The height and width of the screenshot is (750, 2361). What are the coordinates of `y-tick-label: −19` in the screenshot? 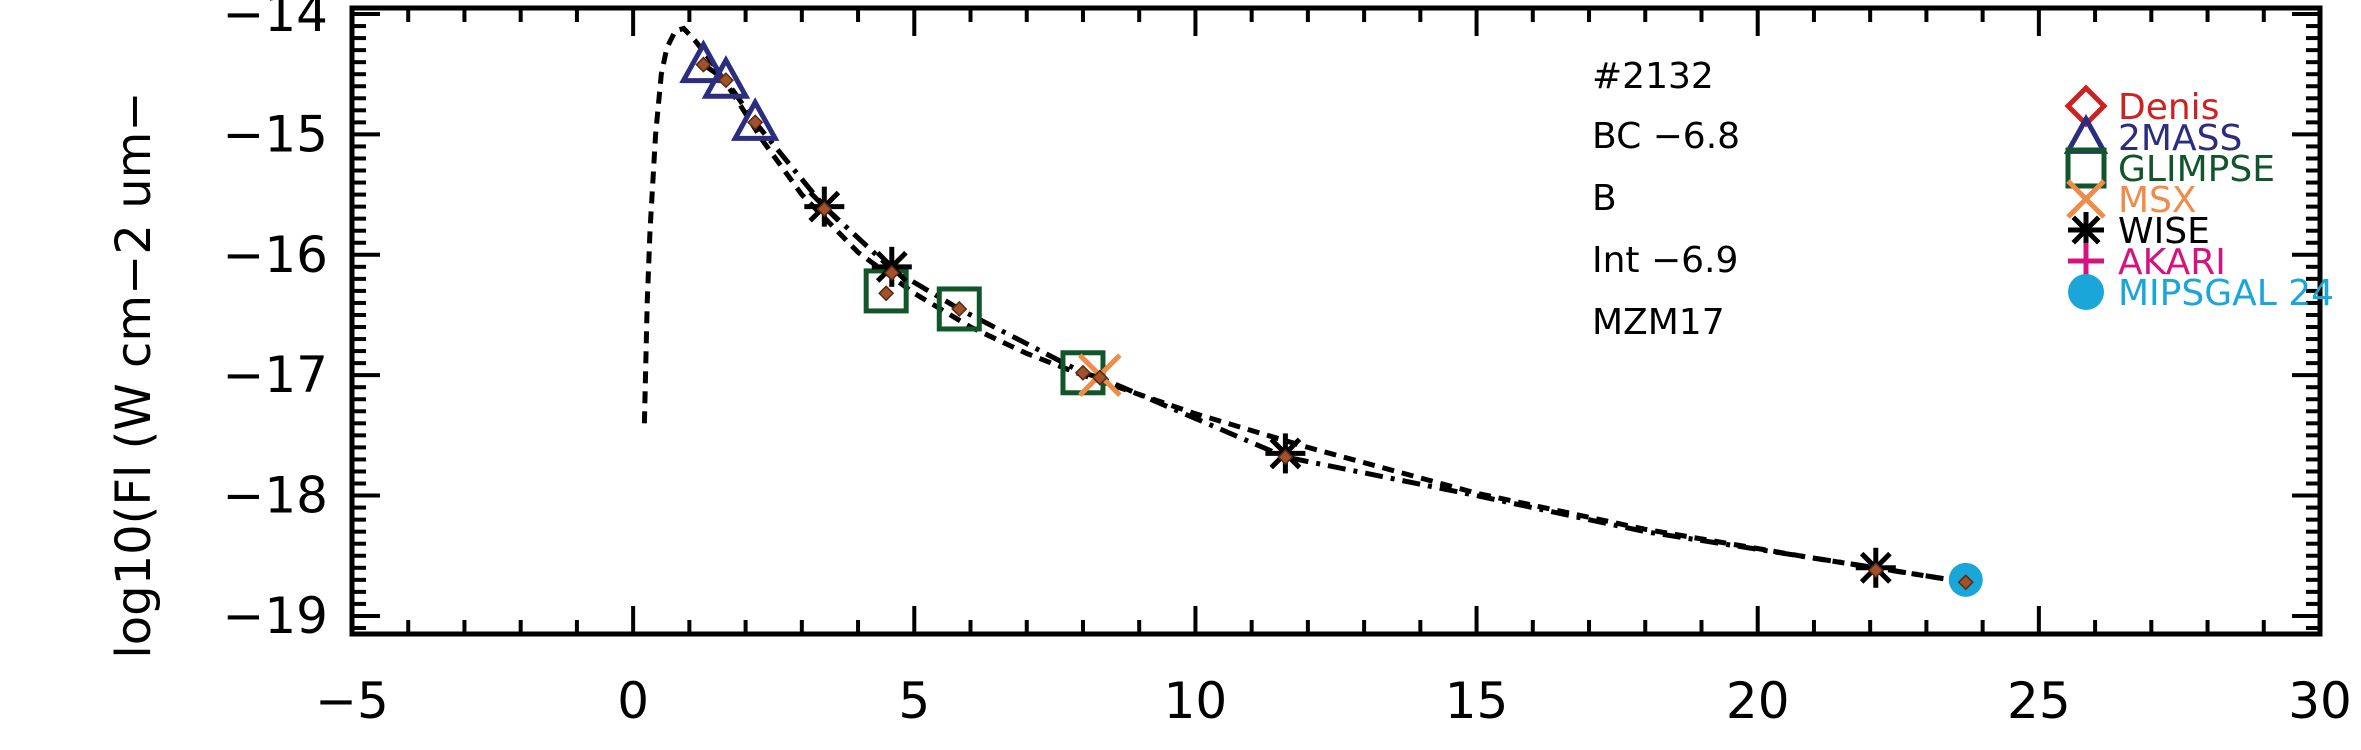 It's located at (275, 616).